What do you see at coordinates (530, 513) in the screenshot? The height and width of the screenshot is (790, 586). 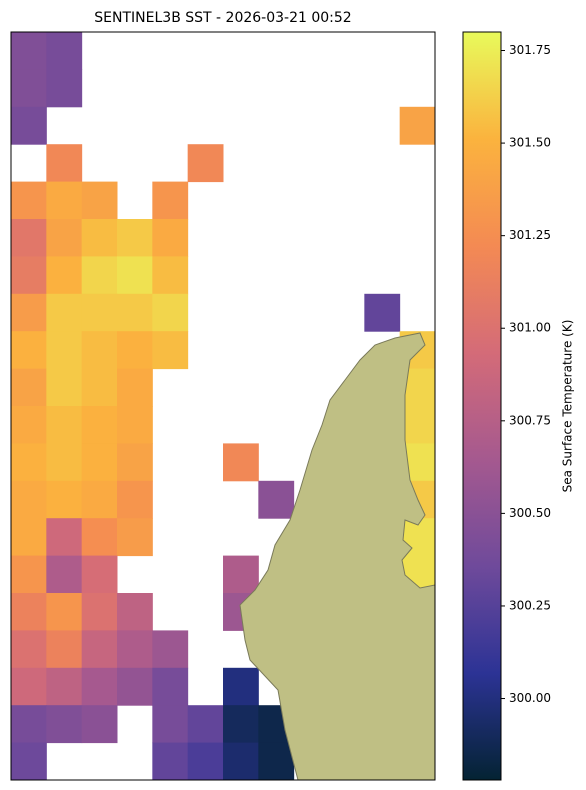 I see `colorbar-tick-label: 300.50` at bounding box center [530, 513].